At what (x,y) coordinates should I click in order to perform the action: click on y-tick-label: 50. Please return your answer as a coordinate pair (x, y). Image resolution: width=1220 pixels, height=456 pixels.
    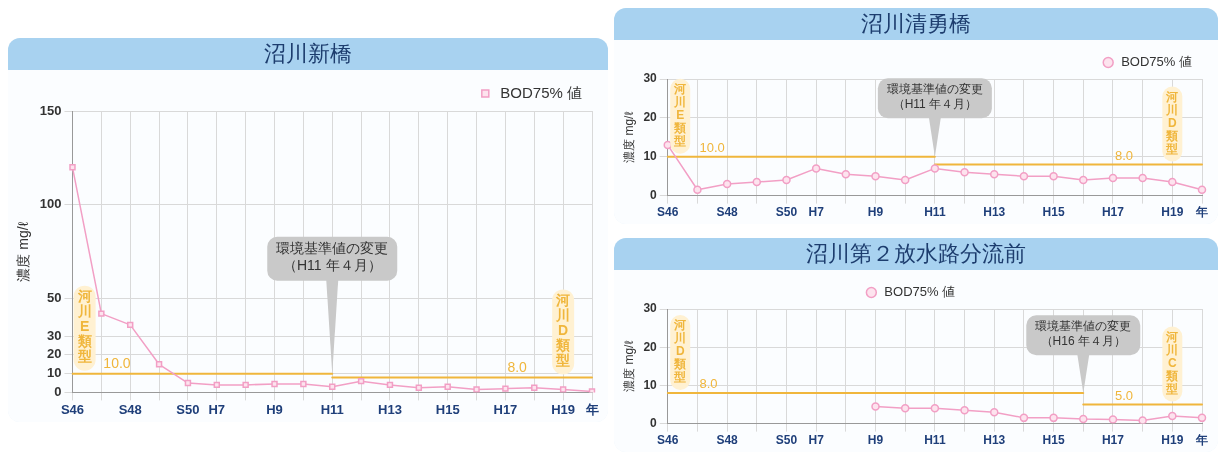
    Looking at the image, I should click on (54, 298).